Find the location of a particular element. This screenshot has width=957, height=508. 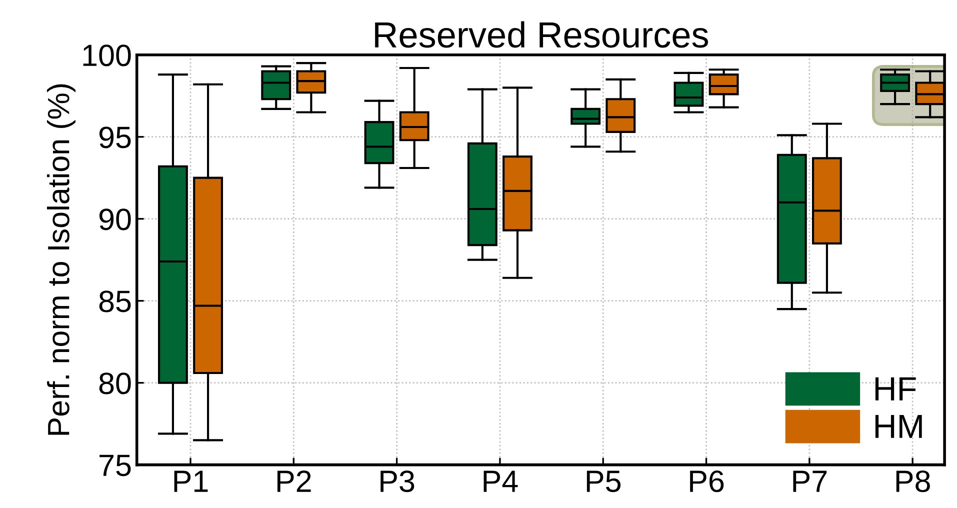

chart-title: Reserved Resources is located at coordinates (541, 34).